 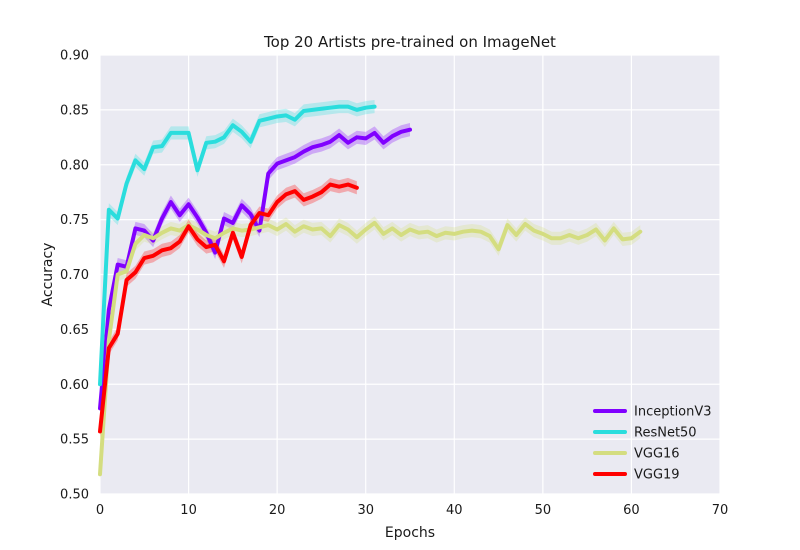 I want to click on x-axis-label: Epochs, so click(x=410, y=533).